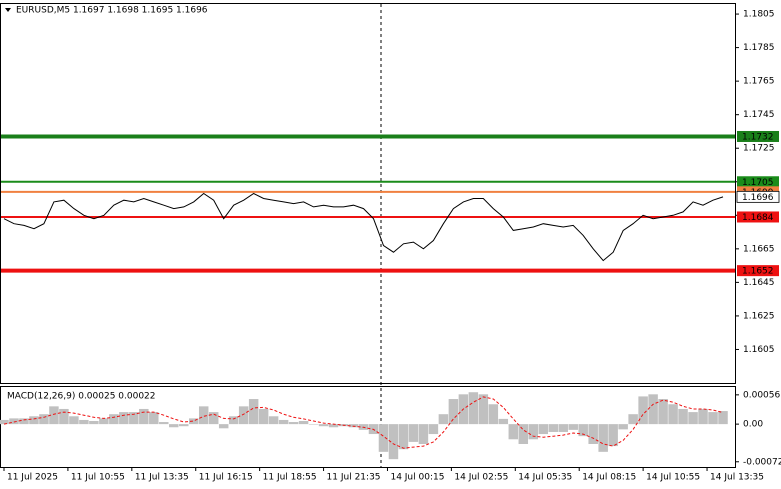 The image size is (781, 489). Describe the element at coordinates (759, 48) in the screenshot. I see `y-tick-label: 1.1785` at that location.